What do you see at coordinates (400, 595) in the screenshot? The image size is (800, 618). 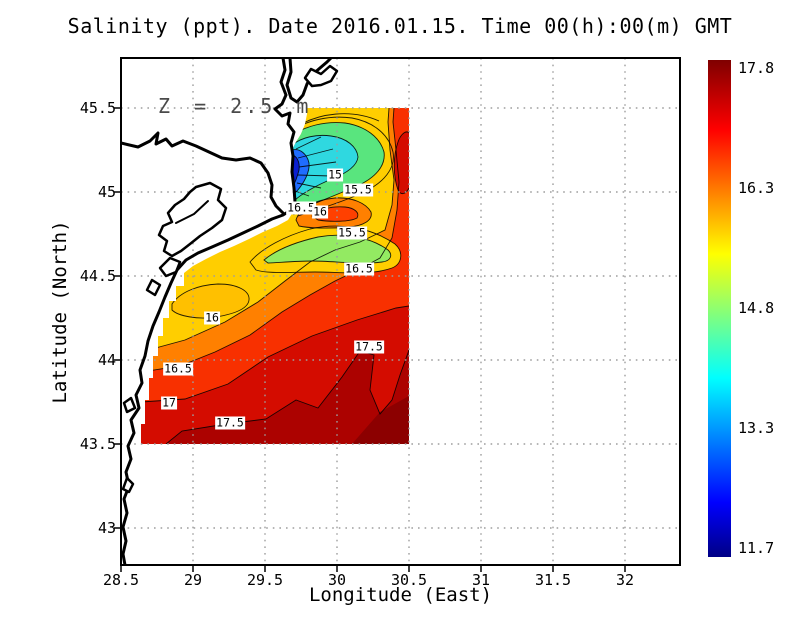 I see `x-axis-label: Longitude (East)` at bounding box center [400, 595].